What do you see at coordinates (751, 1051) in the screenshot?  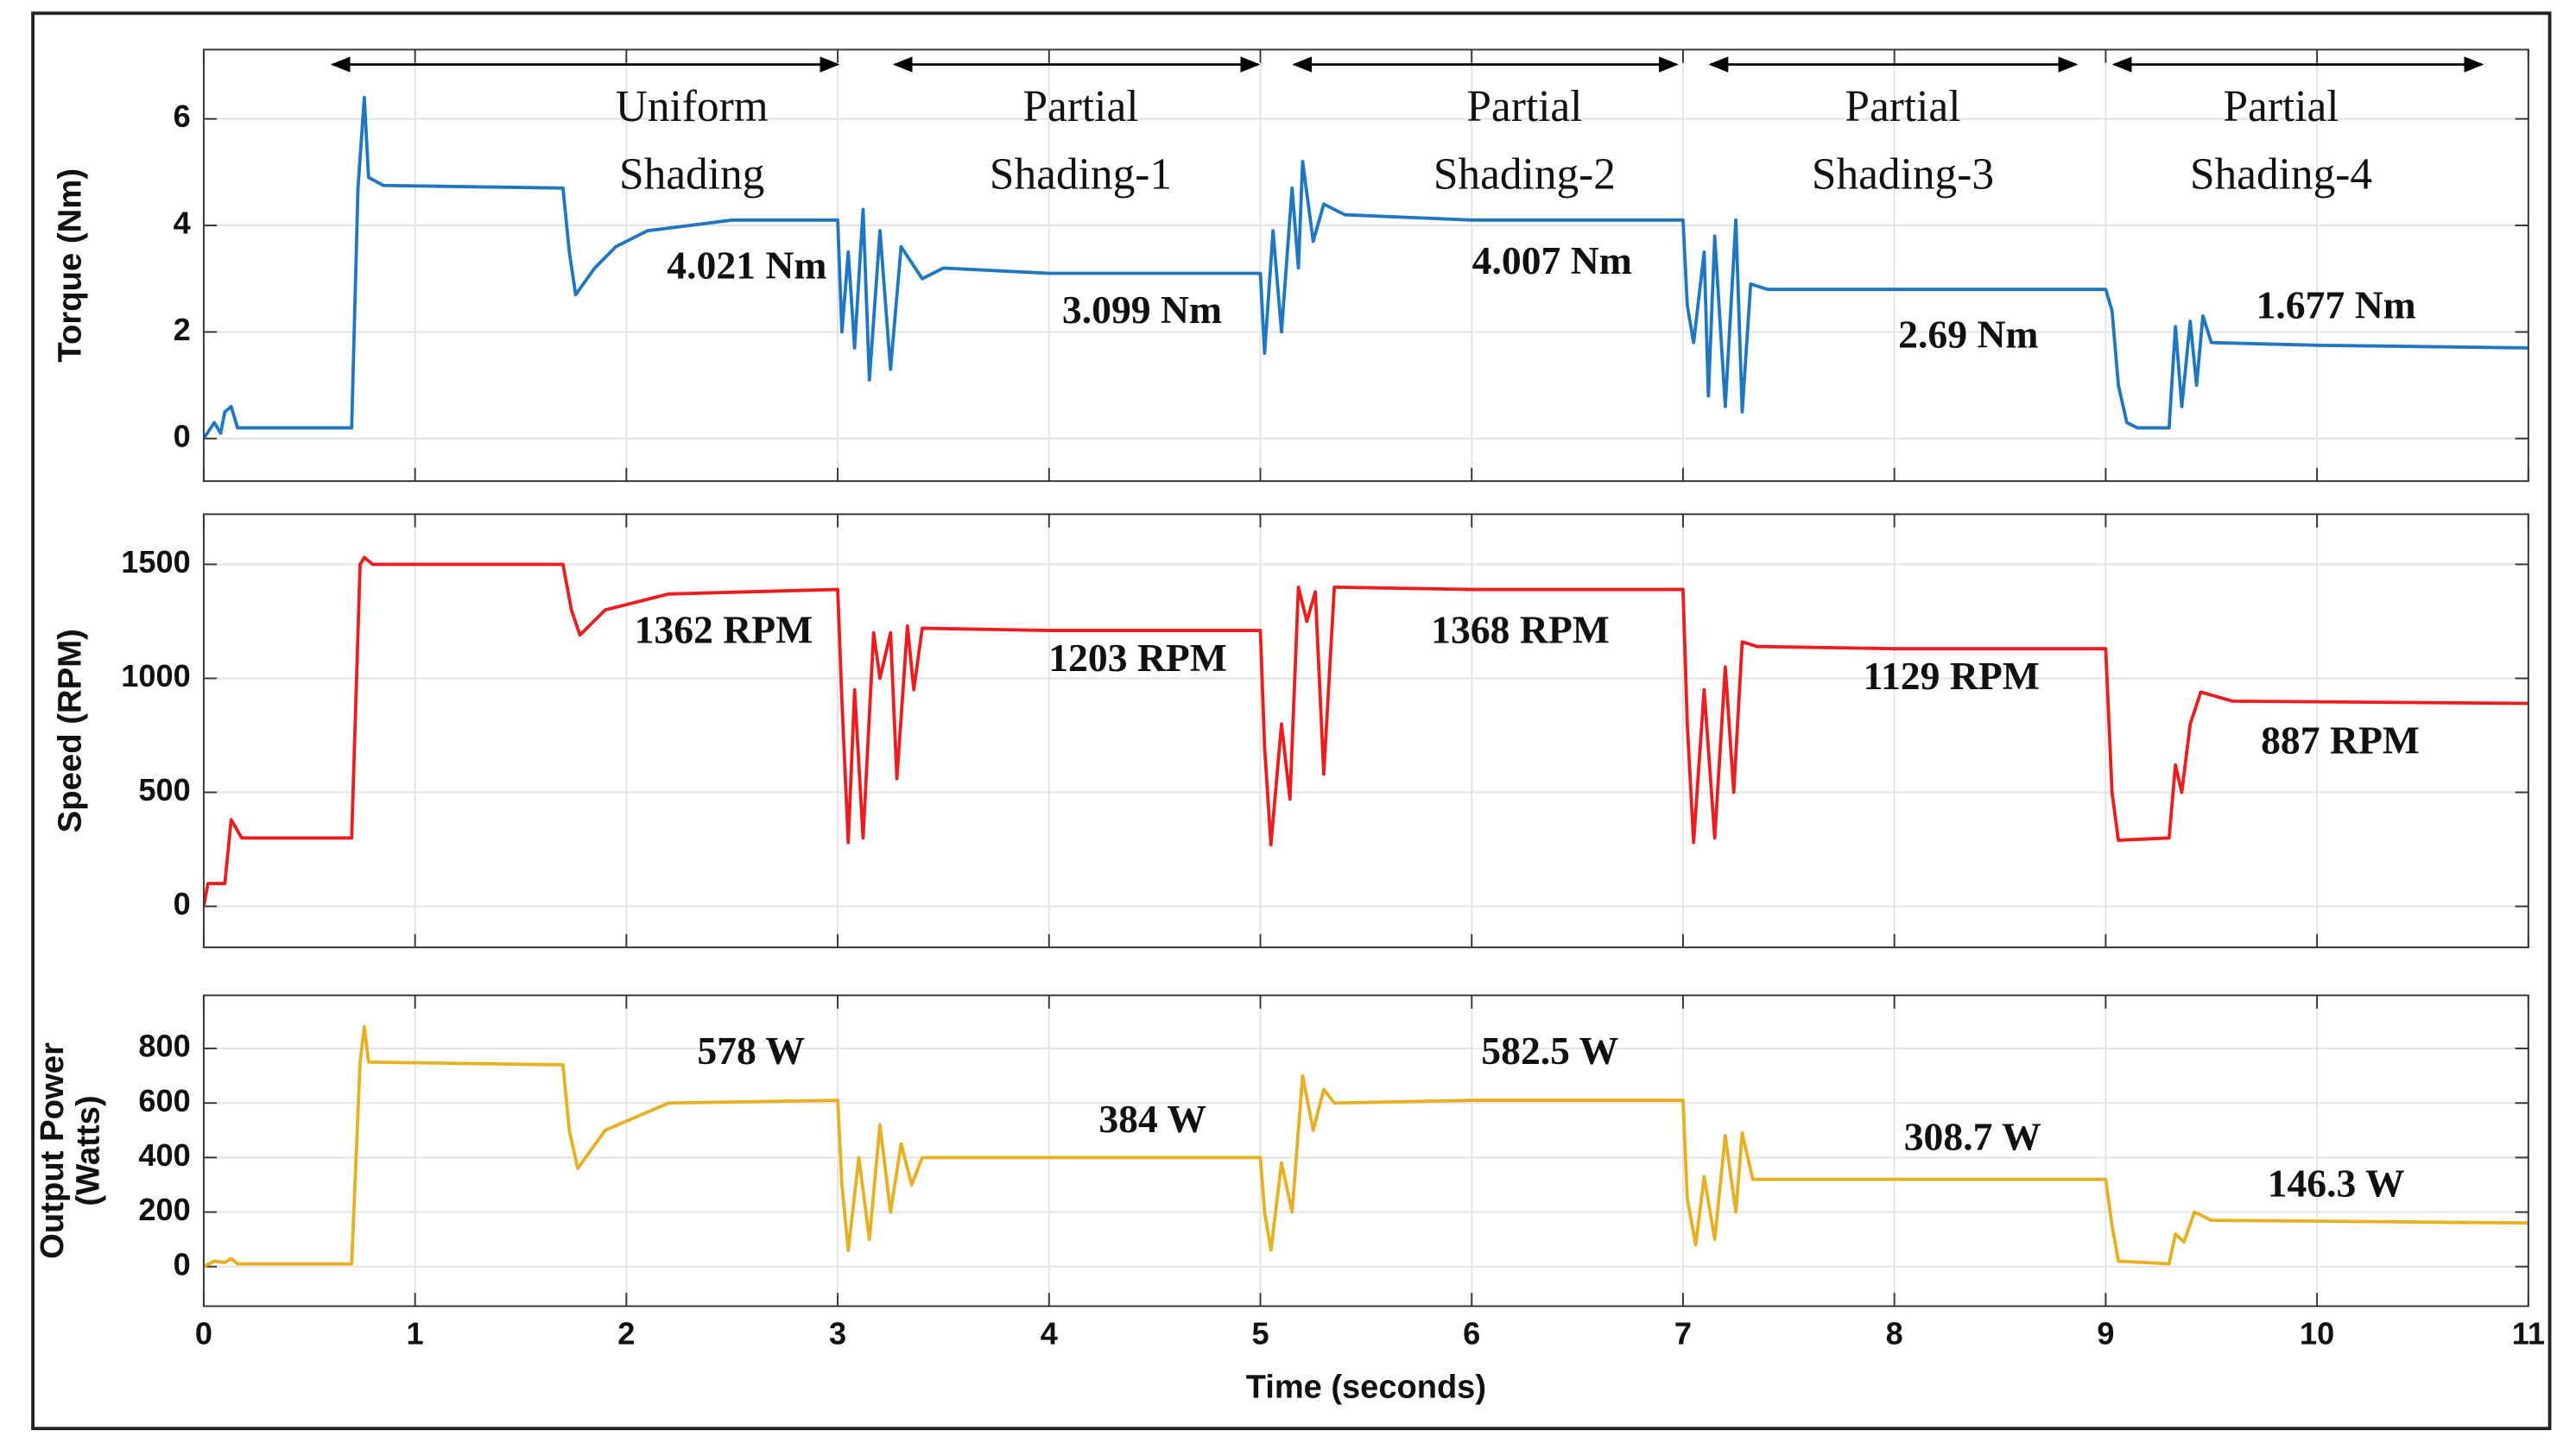 I see `annotation: 578 W` at bounding box center [751, 1051].